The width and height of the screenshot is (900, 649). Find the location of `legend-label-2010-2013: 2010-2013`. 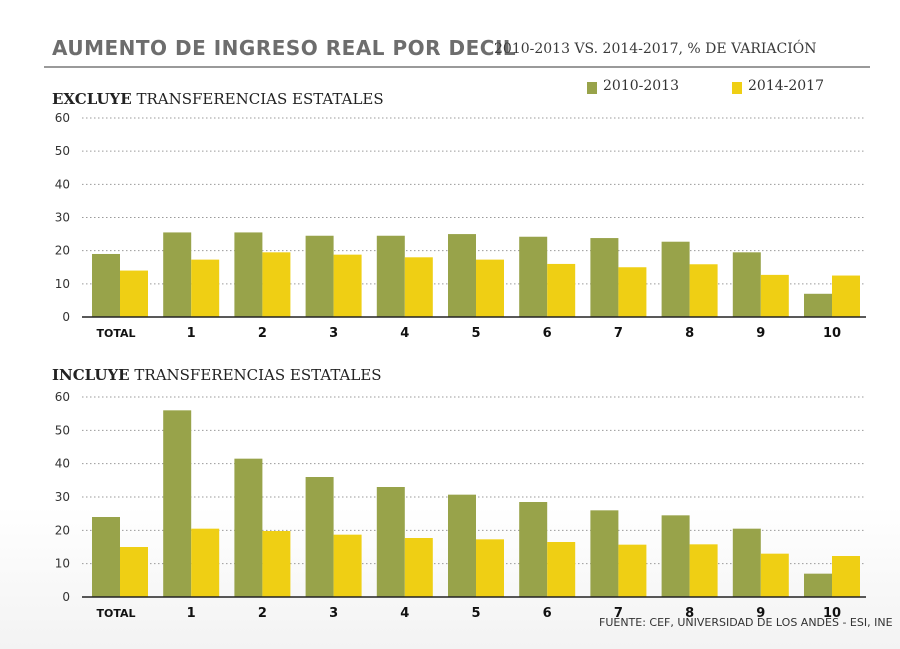

legend-label-2010-2013: 2010-2013 is located at coordinates (641, 86).